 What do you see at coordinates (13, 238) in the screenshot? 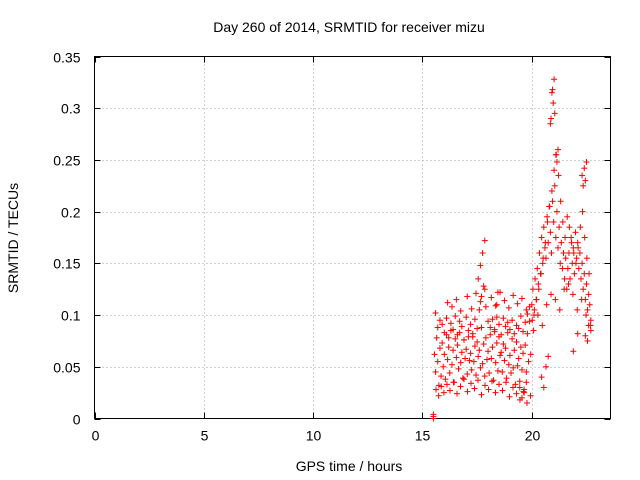
I see `y-axis-label: SRMTID / TECUs` at bounding box center [13, 238].